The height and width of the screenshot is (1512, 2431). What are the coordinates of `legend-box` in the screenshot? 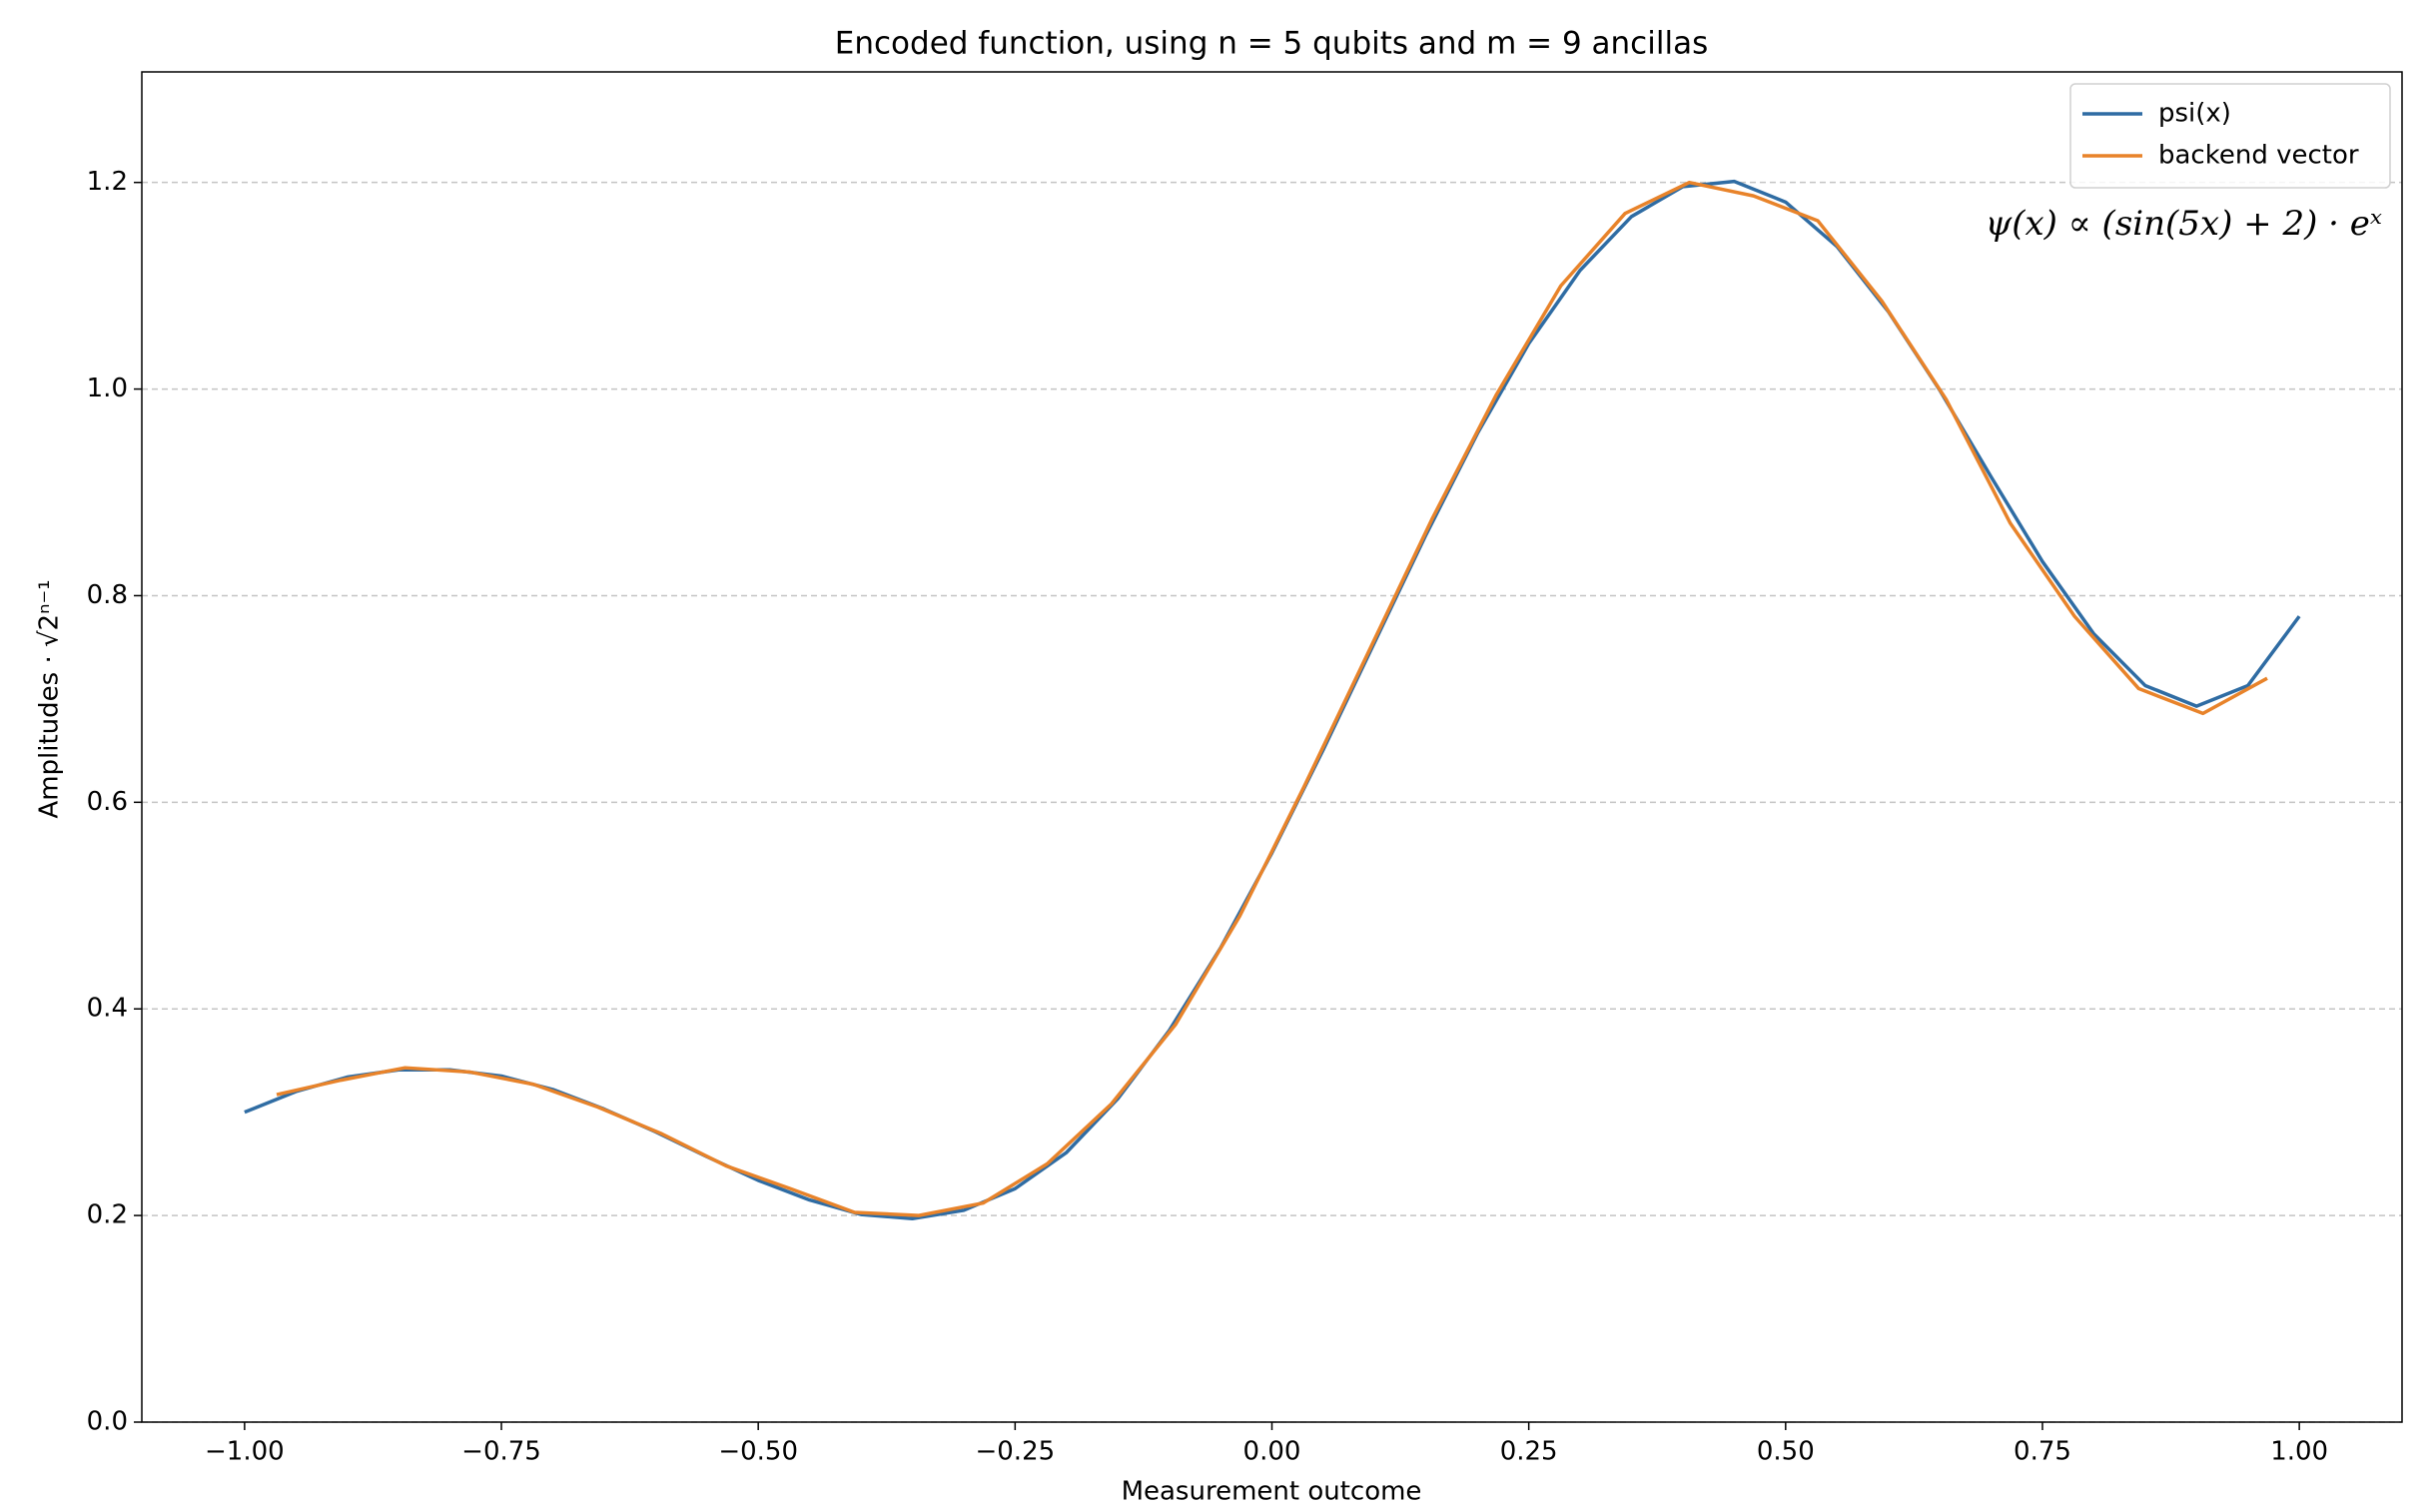 It's located at (2230, 136).